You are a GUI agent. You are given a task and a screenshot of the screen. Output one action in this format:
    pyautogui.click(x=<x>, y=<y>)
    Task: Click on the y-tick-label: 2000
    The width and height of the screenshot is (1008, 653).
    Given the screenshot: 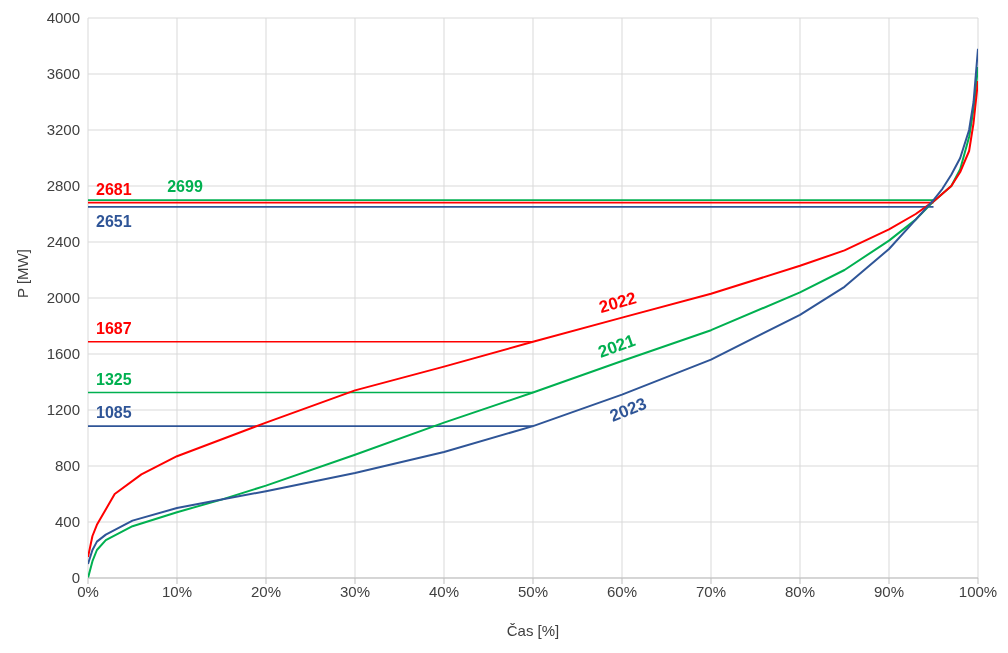 What is the action you would take?
    pyautogui.click(x=63, y=298)
    